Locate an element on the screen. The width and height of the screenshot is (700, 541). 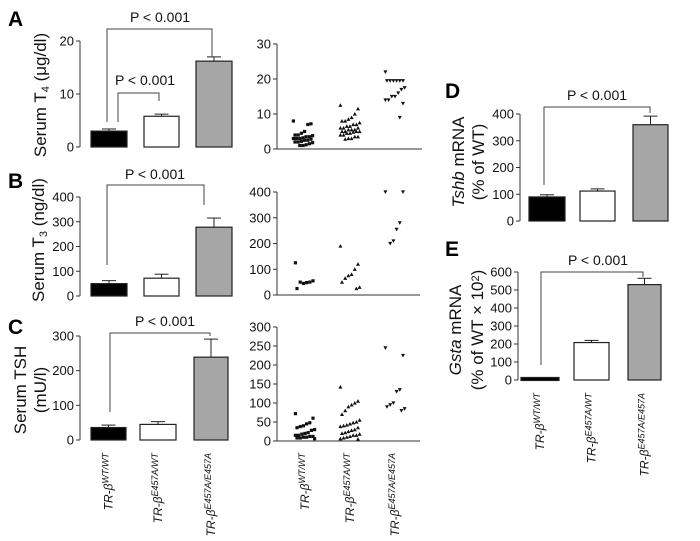
y-tick-label: 500 is located at coordinates (501, 290).